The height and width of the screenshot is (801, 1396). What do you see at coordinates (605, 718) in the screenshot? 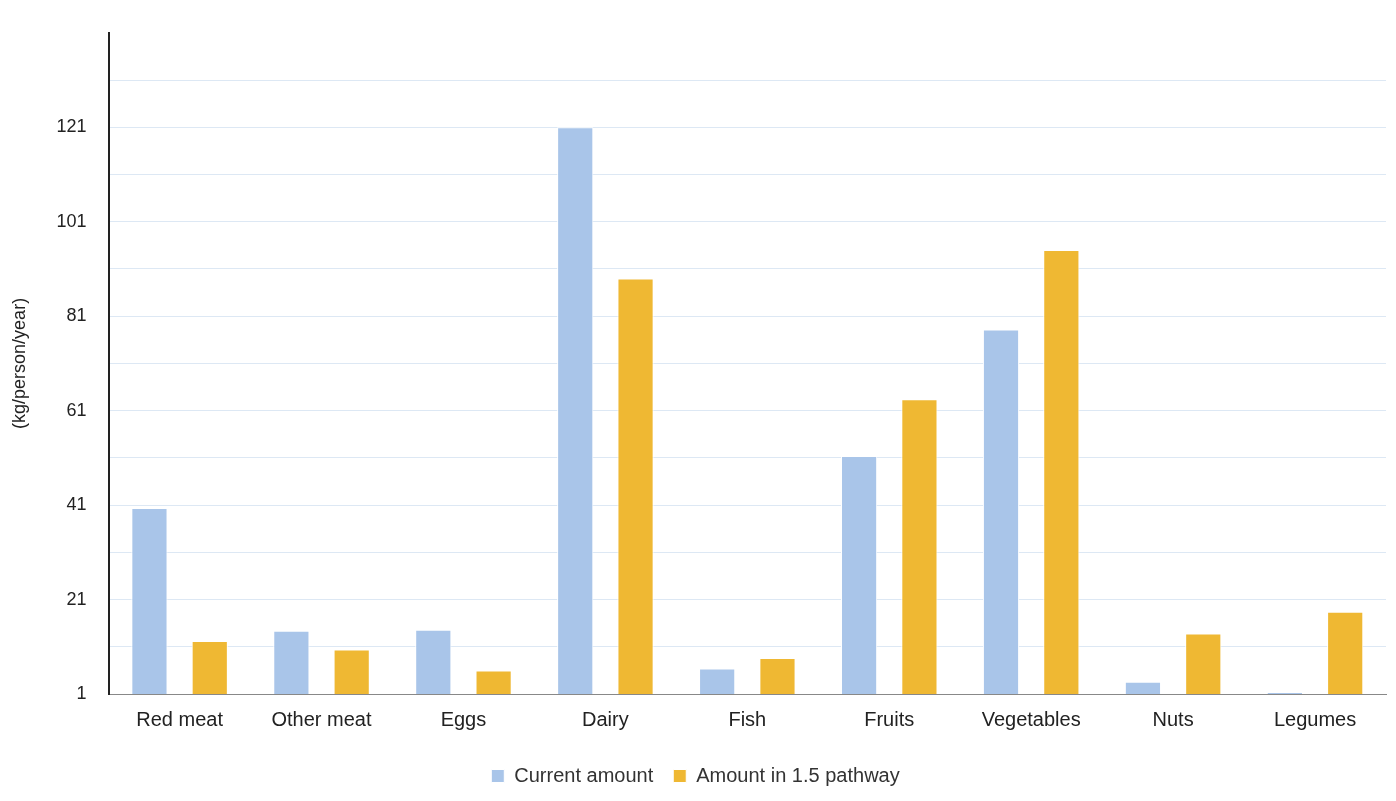
I see `x-tick-label: Dairy` at bounding box center [605, 718].